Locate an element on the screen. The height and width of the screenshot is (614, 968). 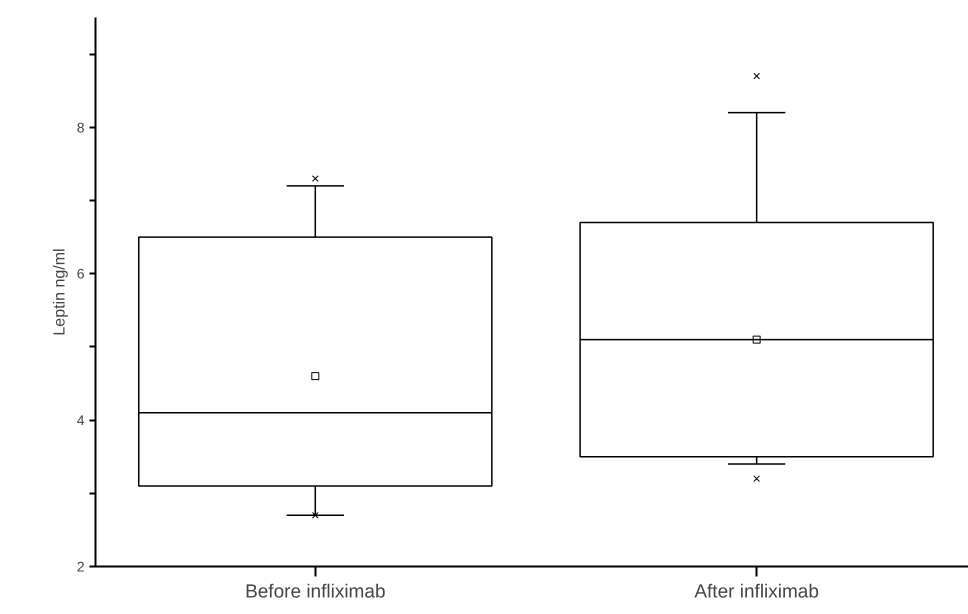
y-axis-title: Leptin ng/ml is located at coordinates (60, 292).